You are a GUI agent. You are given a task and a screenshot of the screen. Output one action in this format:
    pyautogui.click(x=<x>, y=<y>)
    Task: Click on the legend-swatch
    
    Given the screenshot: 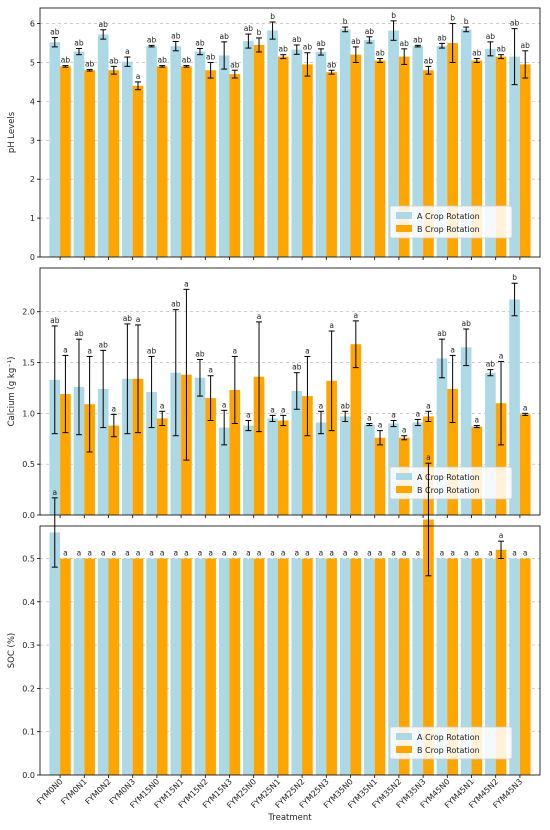 What is the action you would take?
    pyautogui.click(x=404, y=215)
    